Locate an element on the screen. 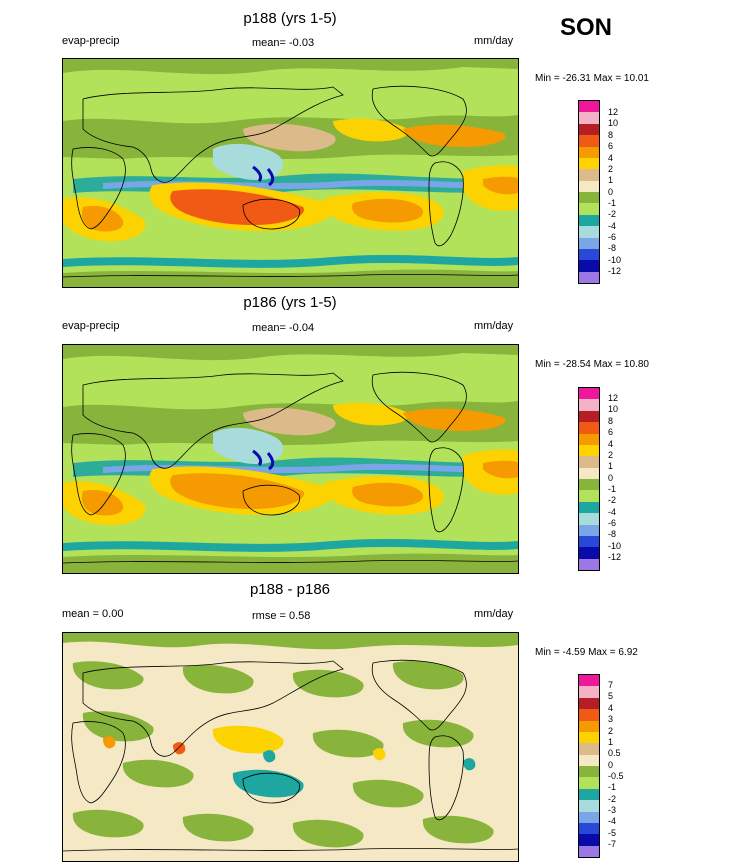 This screenshot has width=732, height=865. panel-3-tick: 7 is located at coordinates (611, 685).